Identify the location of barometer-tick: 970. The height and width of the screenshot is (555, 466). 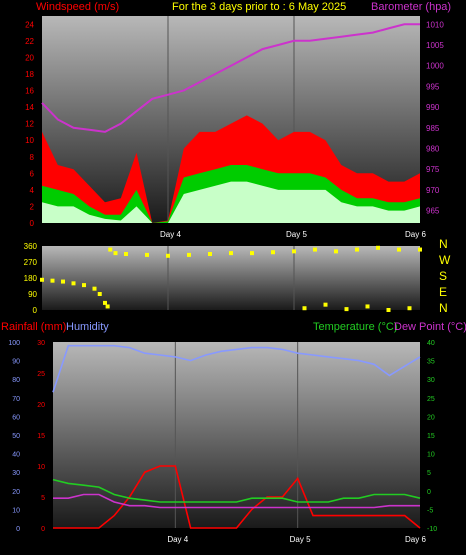
(433, 190).